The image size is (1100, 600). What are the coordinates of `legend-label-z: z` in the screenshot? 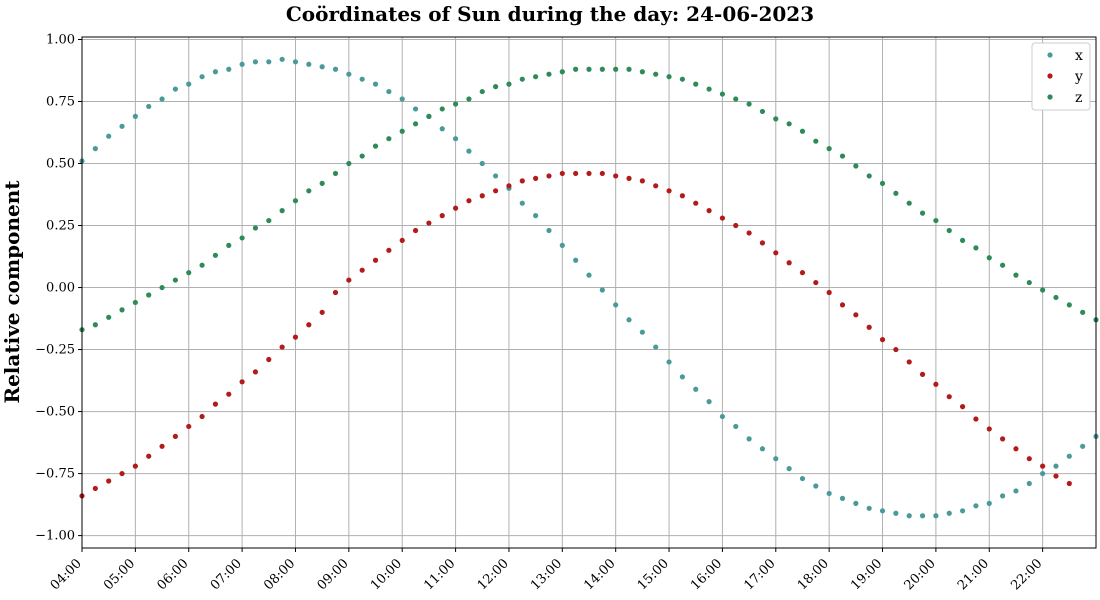 It's located at (1078, 98).